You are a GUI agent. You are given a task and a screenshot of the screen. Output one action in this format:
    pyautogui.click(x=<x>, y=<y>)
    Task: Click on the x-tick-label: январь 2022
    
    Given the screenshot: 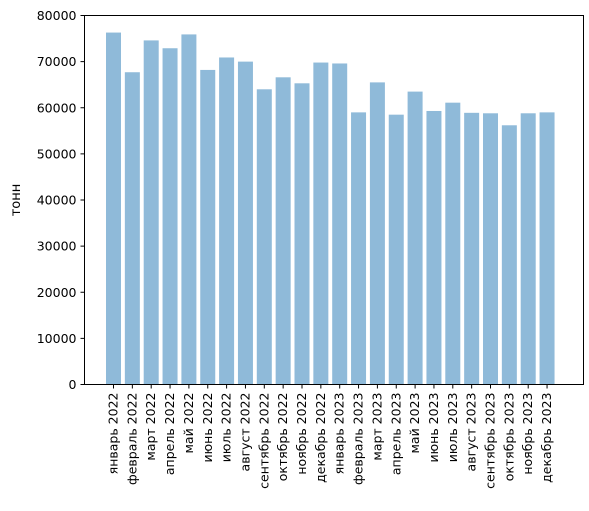 What is the action you would take?
    pyautogui.click(x=113, y=434)
    